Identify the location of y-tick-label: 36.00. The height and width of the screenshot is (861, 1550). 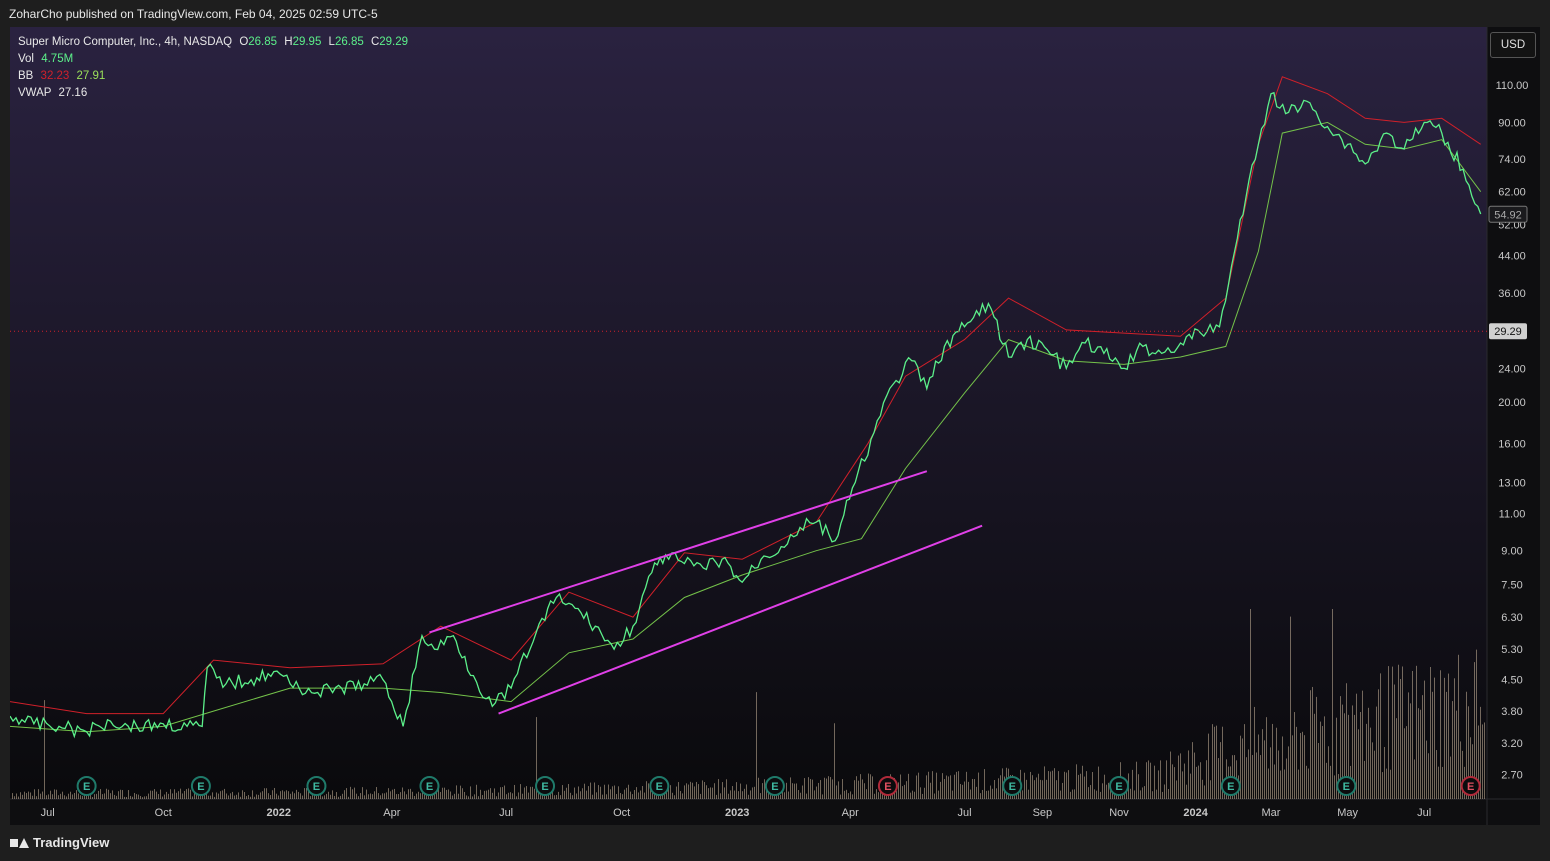
(1512, 294).